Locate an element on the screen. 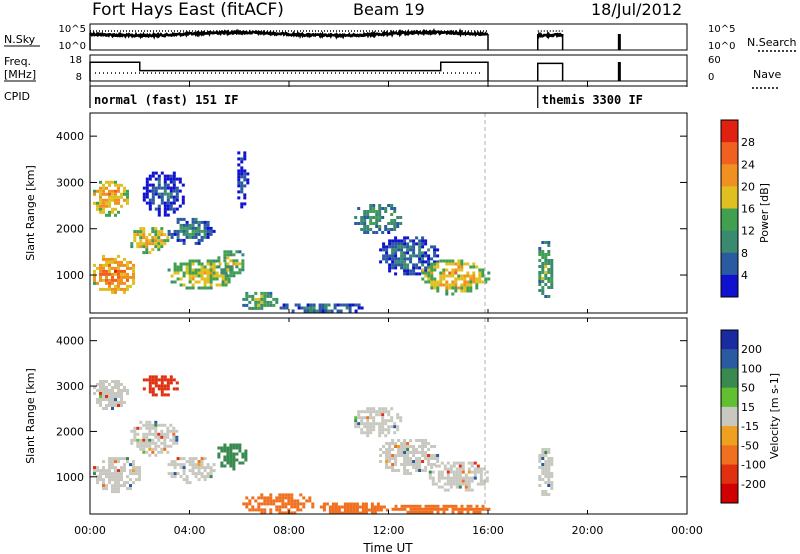 The width and height of the screenshot is (800, 554). xtick-label-5: 20:00 is located at coordinates (588, 530).